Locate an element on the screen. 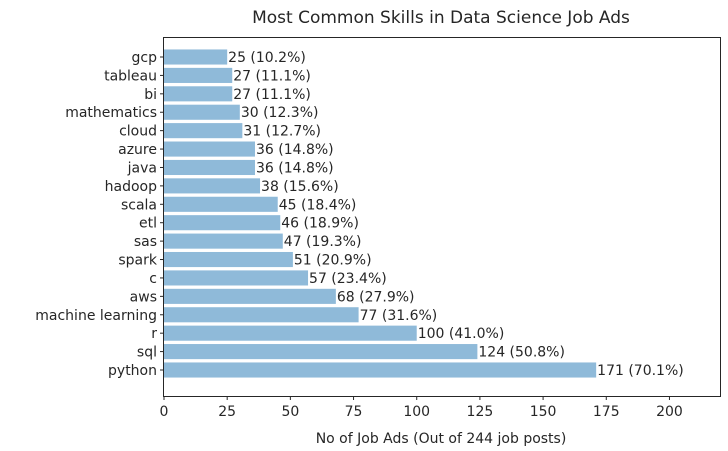 This screenshot has width=728, height=451. data-label: 45 (18.4%) is located at coordinates (318, 205).